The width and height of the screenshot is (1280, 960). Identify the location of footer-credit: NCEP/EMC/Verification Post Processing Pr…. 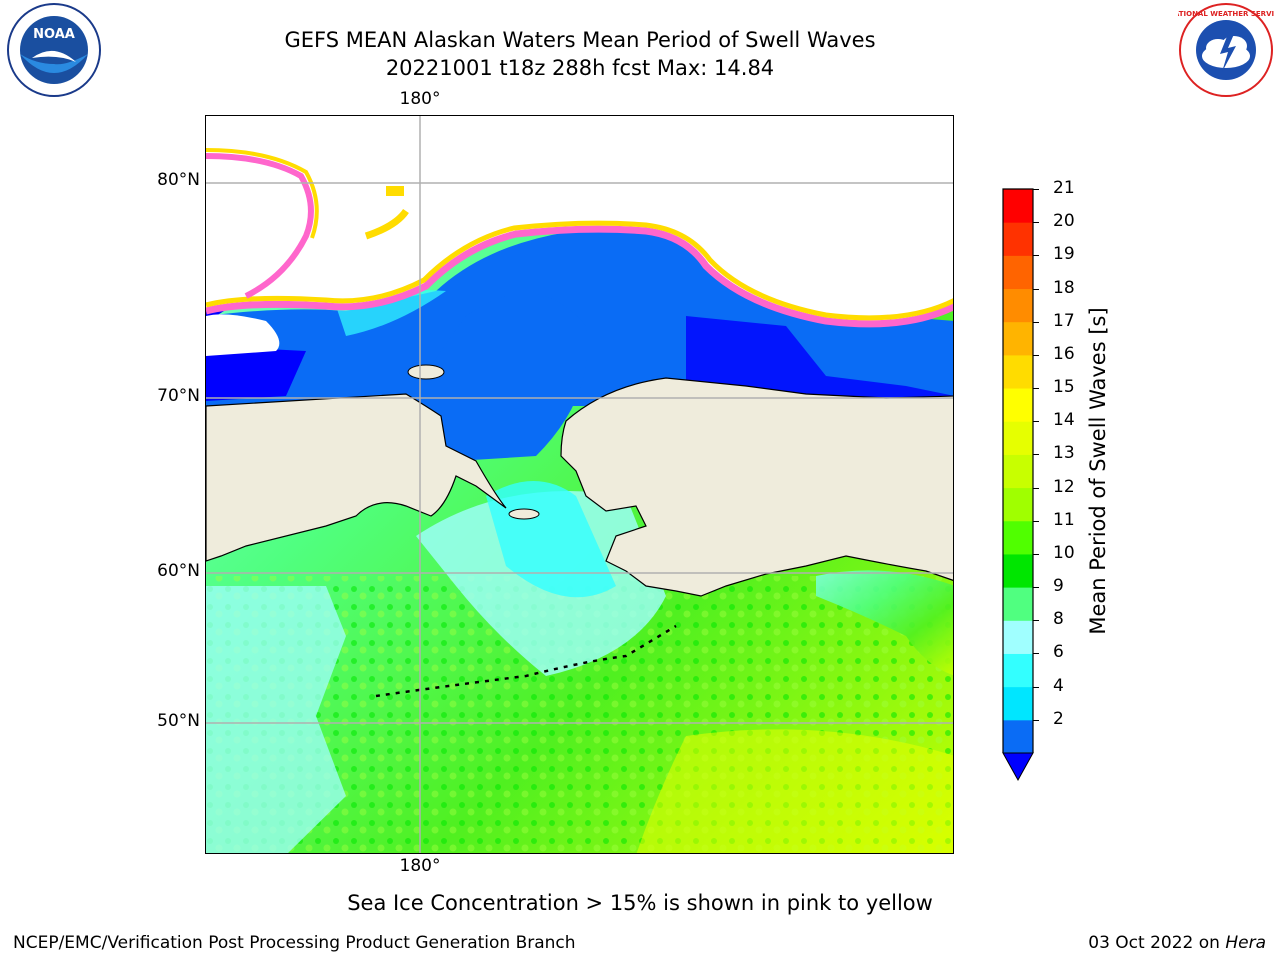
(294, 943).